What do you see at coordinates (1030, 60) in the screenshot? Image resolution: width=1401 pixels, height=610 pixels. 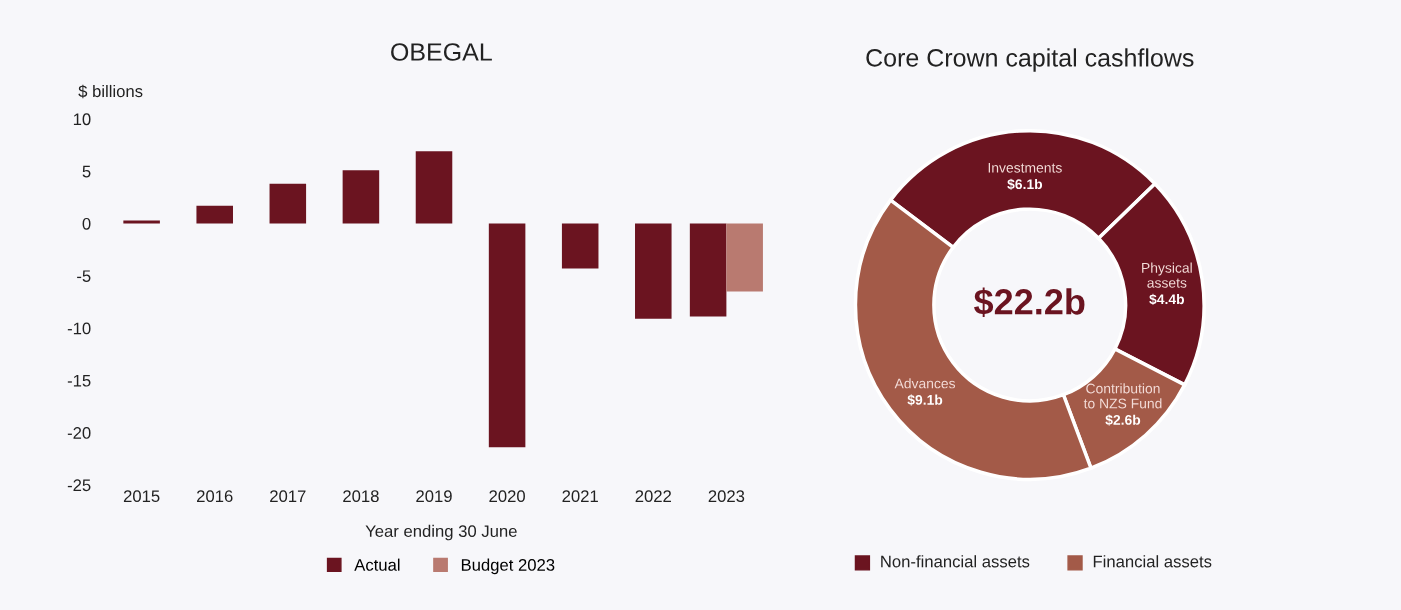 I see `chart-title: Core Crown capital cashflows` at bounding box center [1030, 60].